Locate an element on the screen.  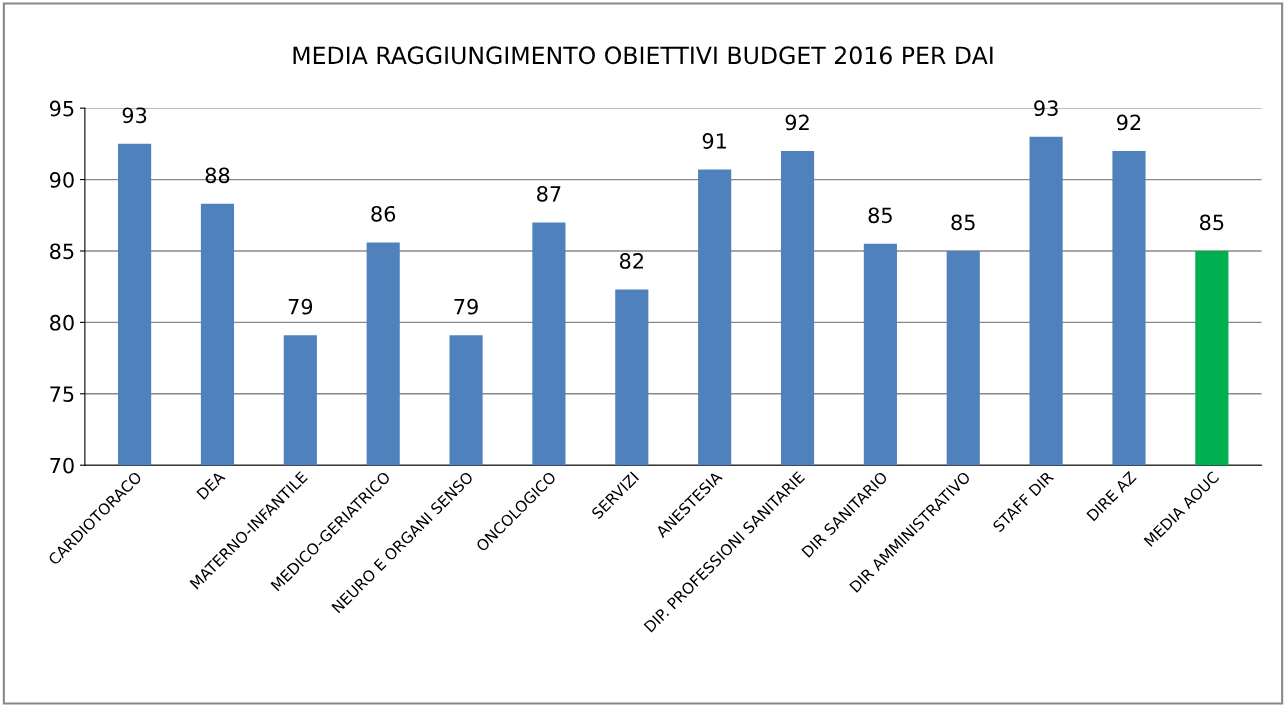
data-label: 87 is located at coordinates (549, 193).